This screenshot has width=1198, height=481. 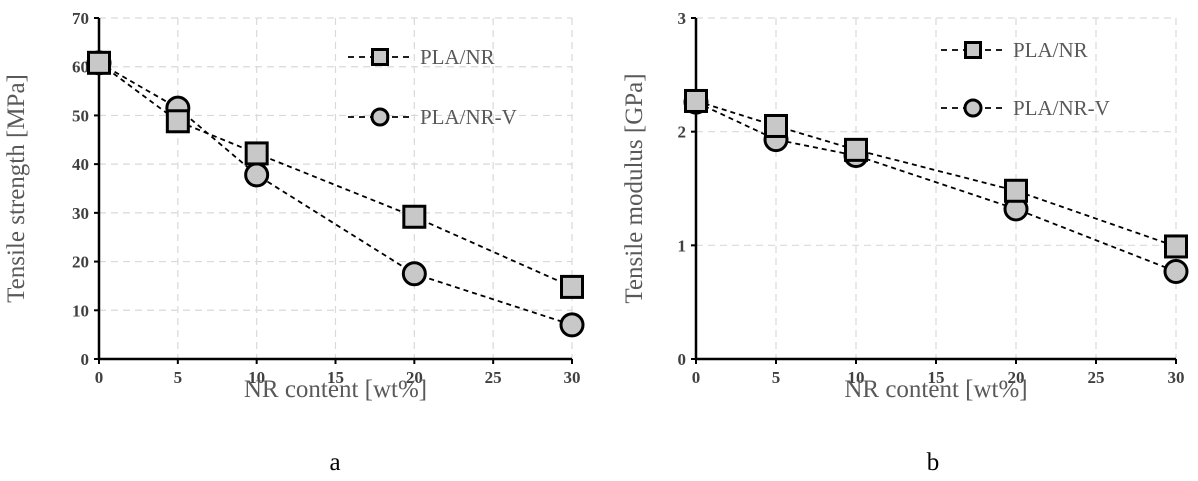 What do you see at coordinates (682, 245) in the screenshot?
I see `y-tick-label: 1` at bounding box center [682, 245].